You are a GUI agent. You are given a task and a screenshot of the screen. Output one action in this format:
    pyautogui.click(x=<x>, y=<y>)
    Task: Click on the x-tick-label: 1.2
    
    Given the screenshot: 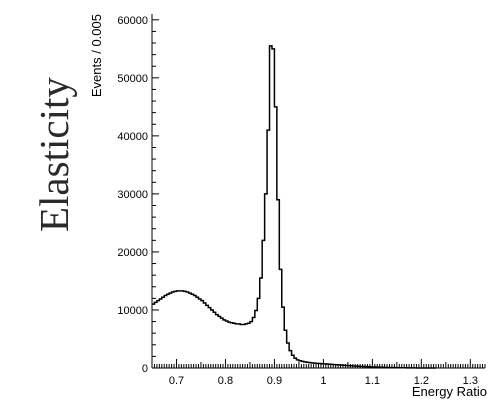 What is the action you would take?
    pyautogui.click(x=421, y=381)
    